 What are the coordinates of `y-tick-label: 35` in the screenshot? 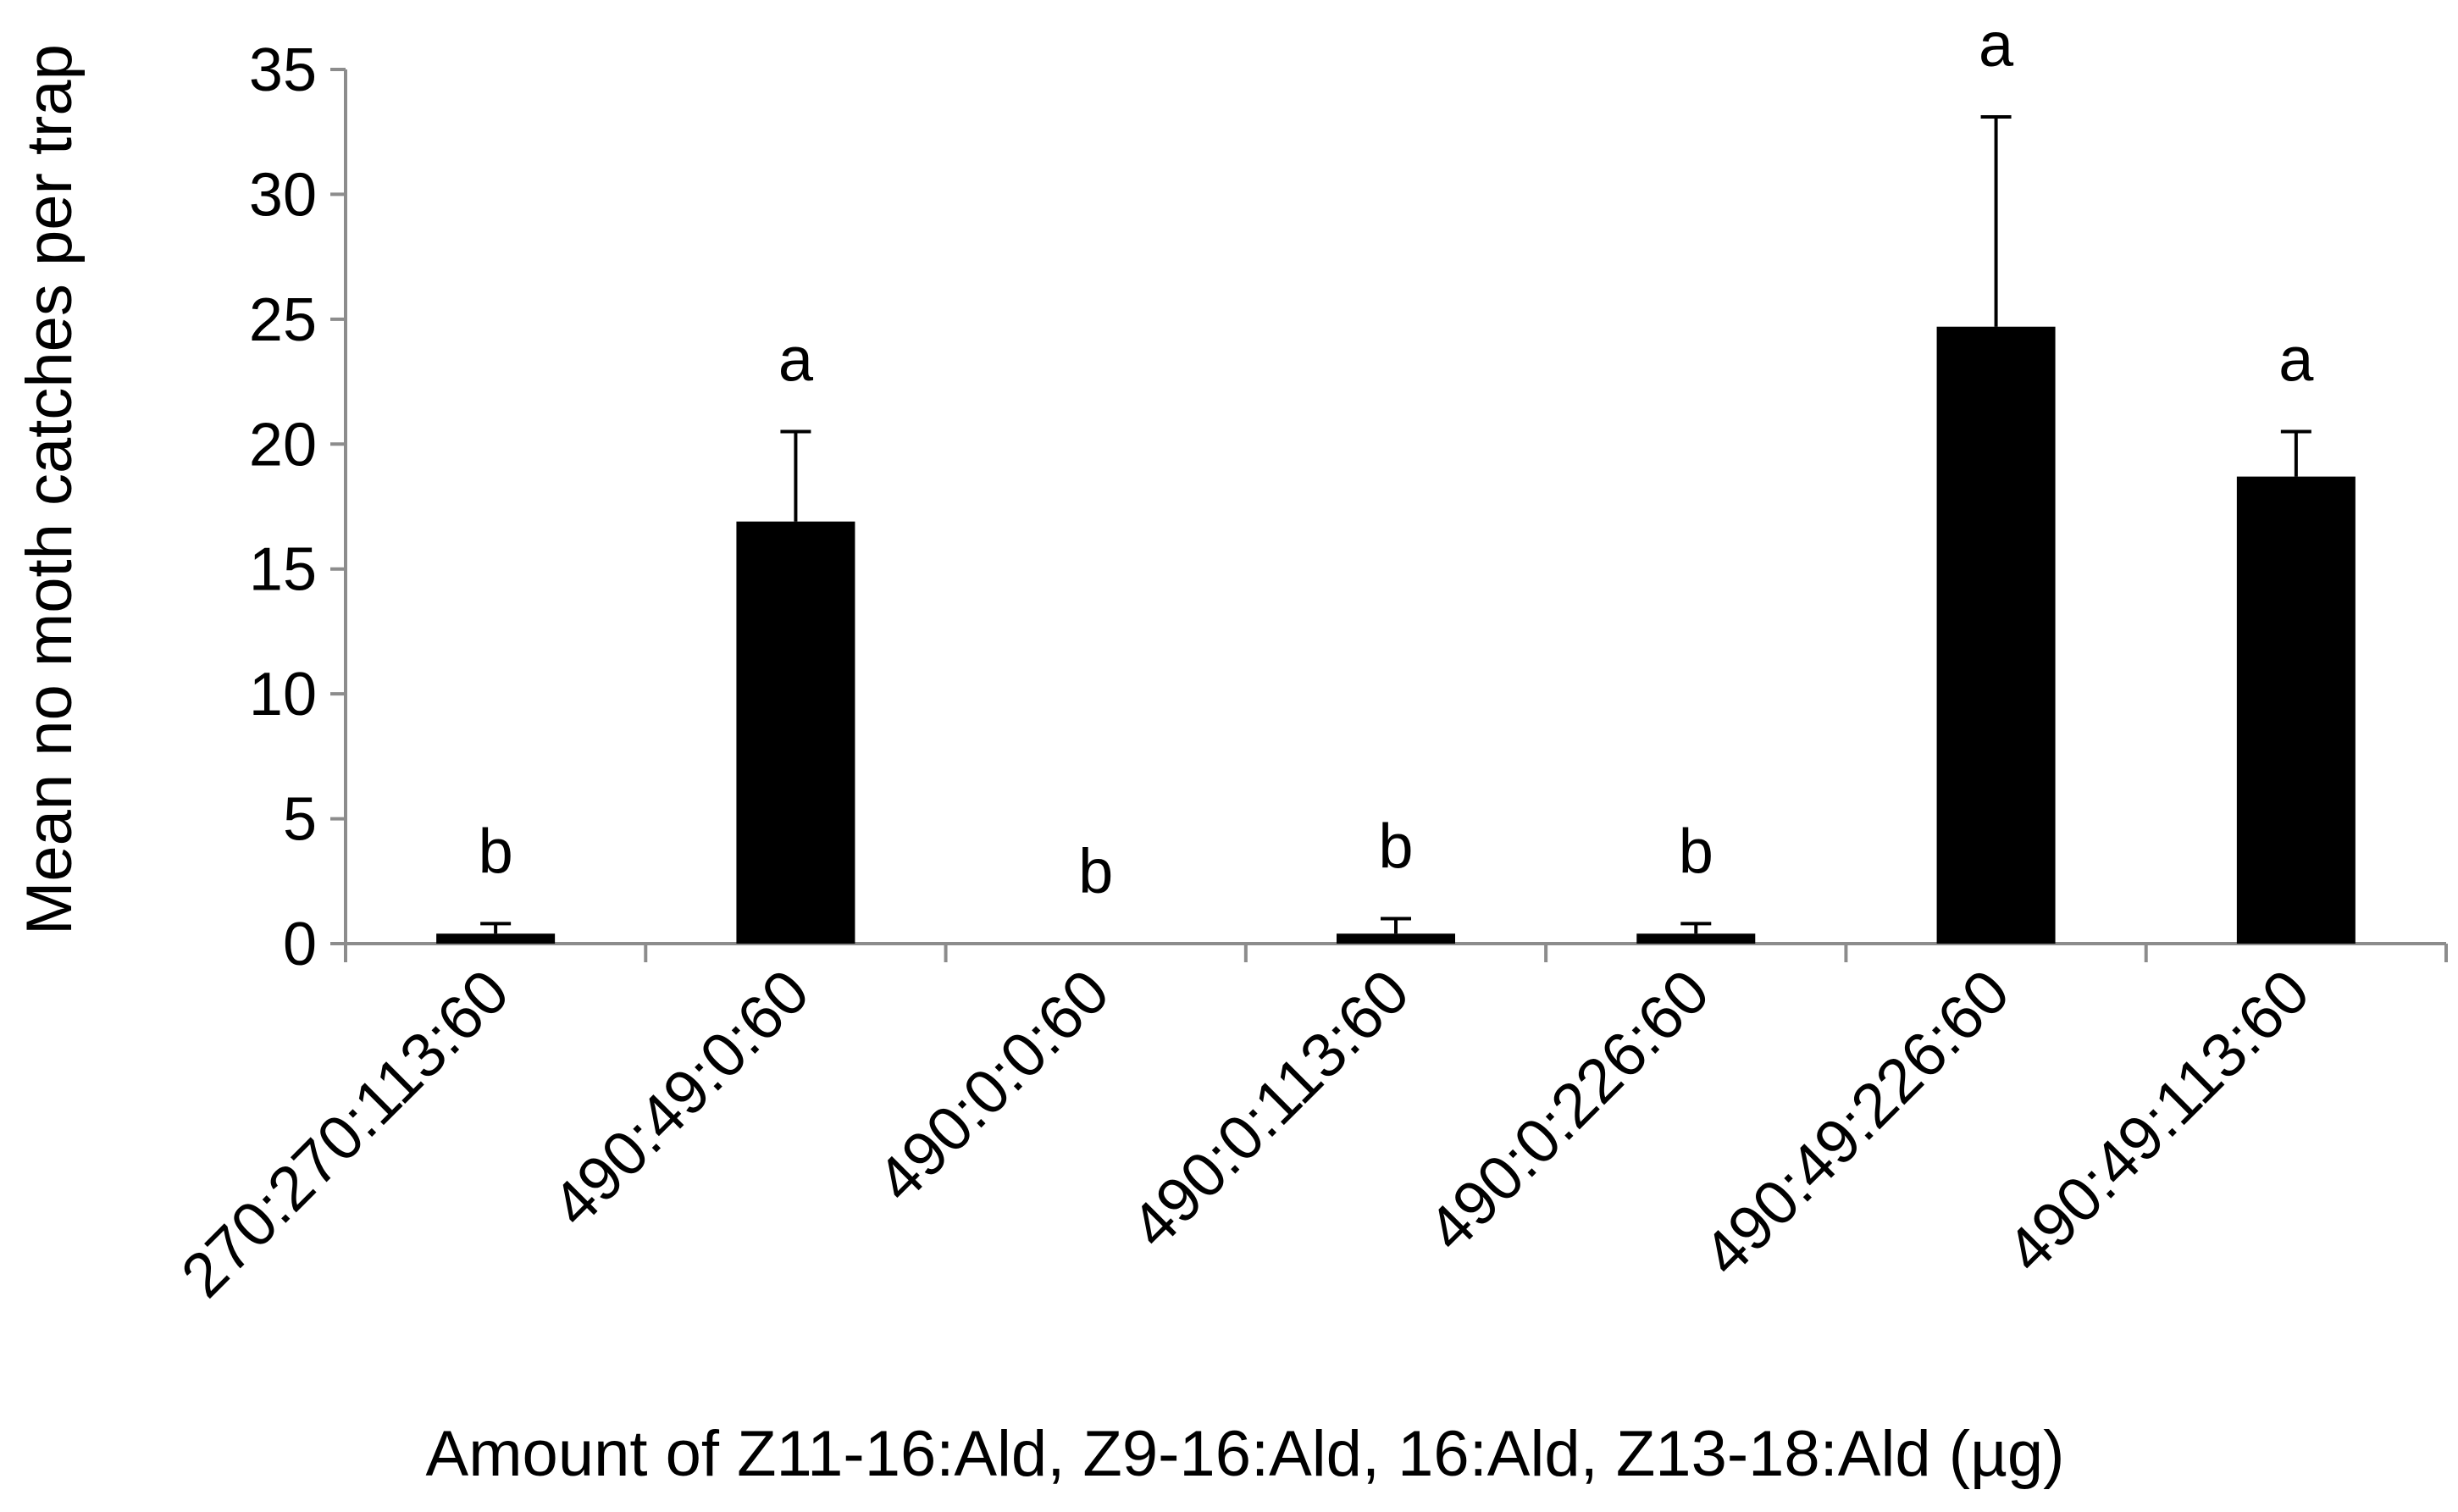 It's located at (283, 70).